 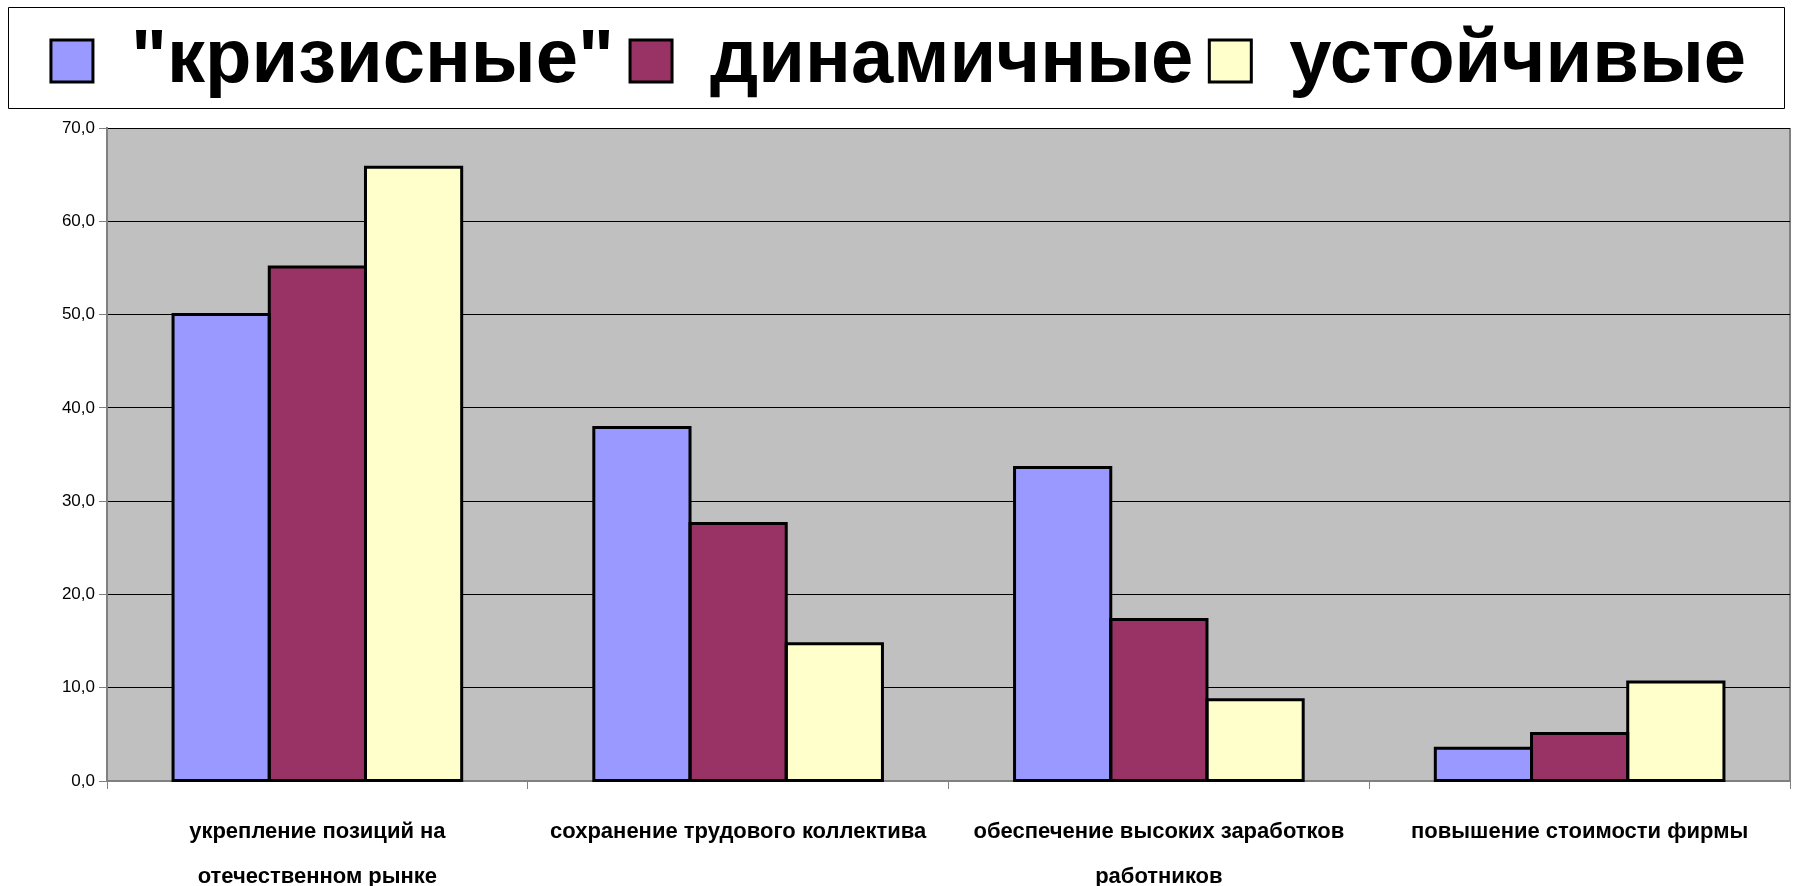 I want to click on y-tick-label: 40,0, so click(x=78, y=407).